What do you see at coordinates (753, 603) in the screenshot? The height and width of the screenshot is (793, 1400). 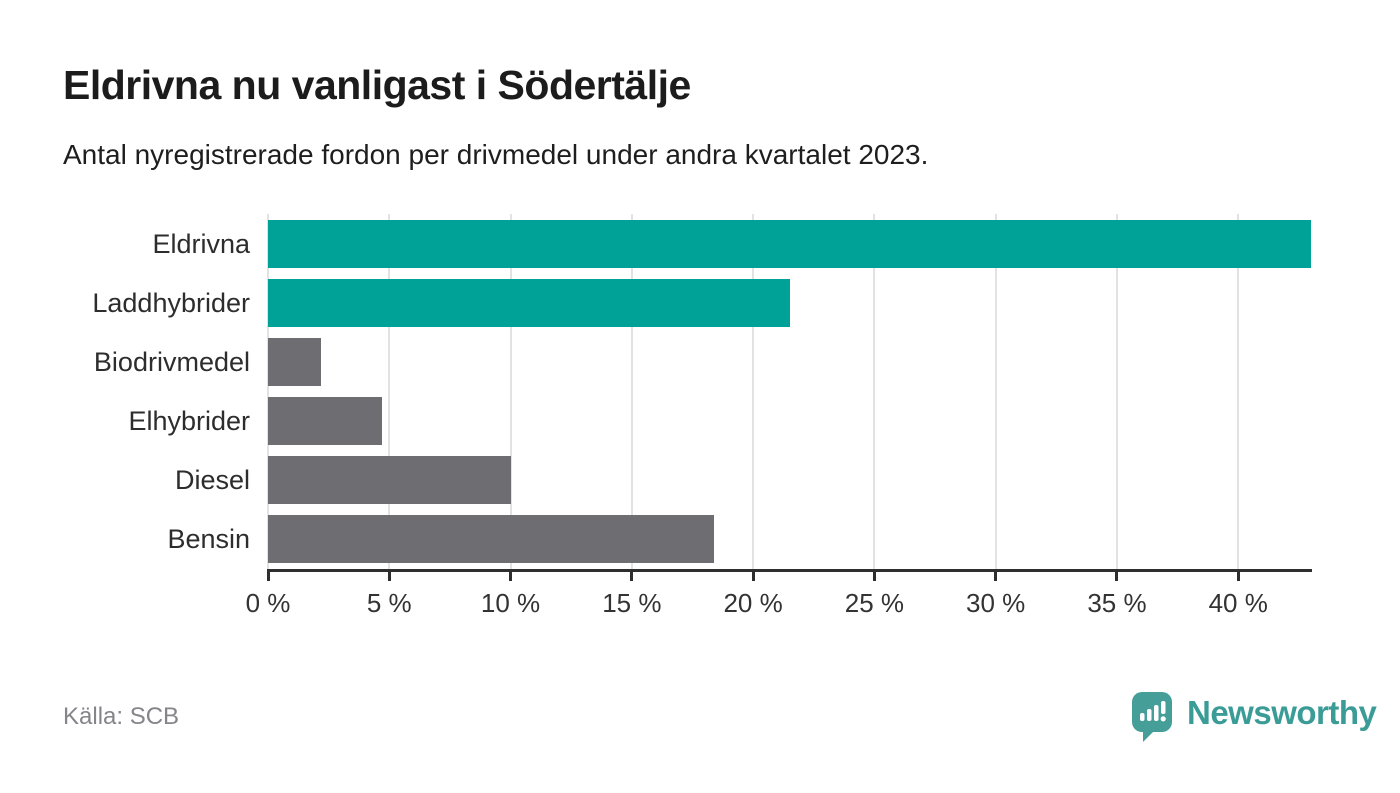 I see `x-axis-tick-label: 20 %` at bounding box center [753, 603].